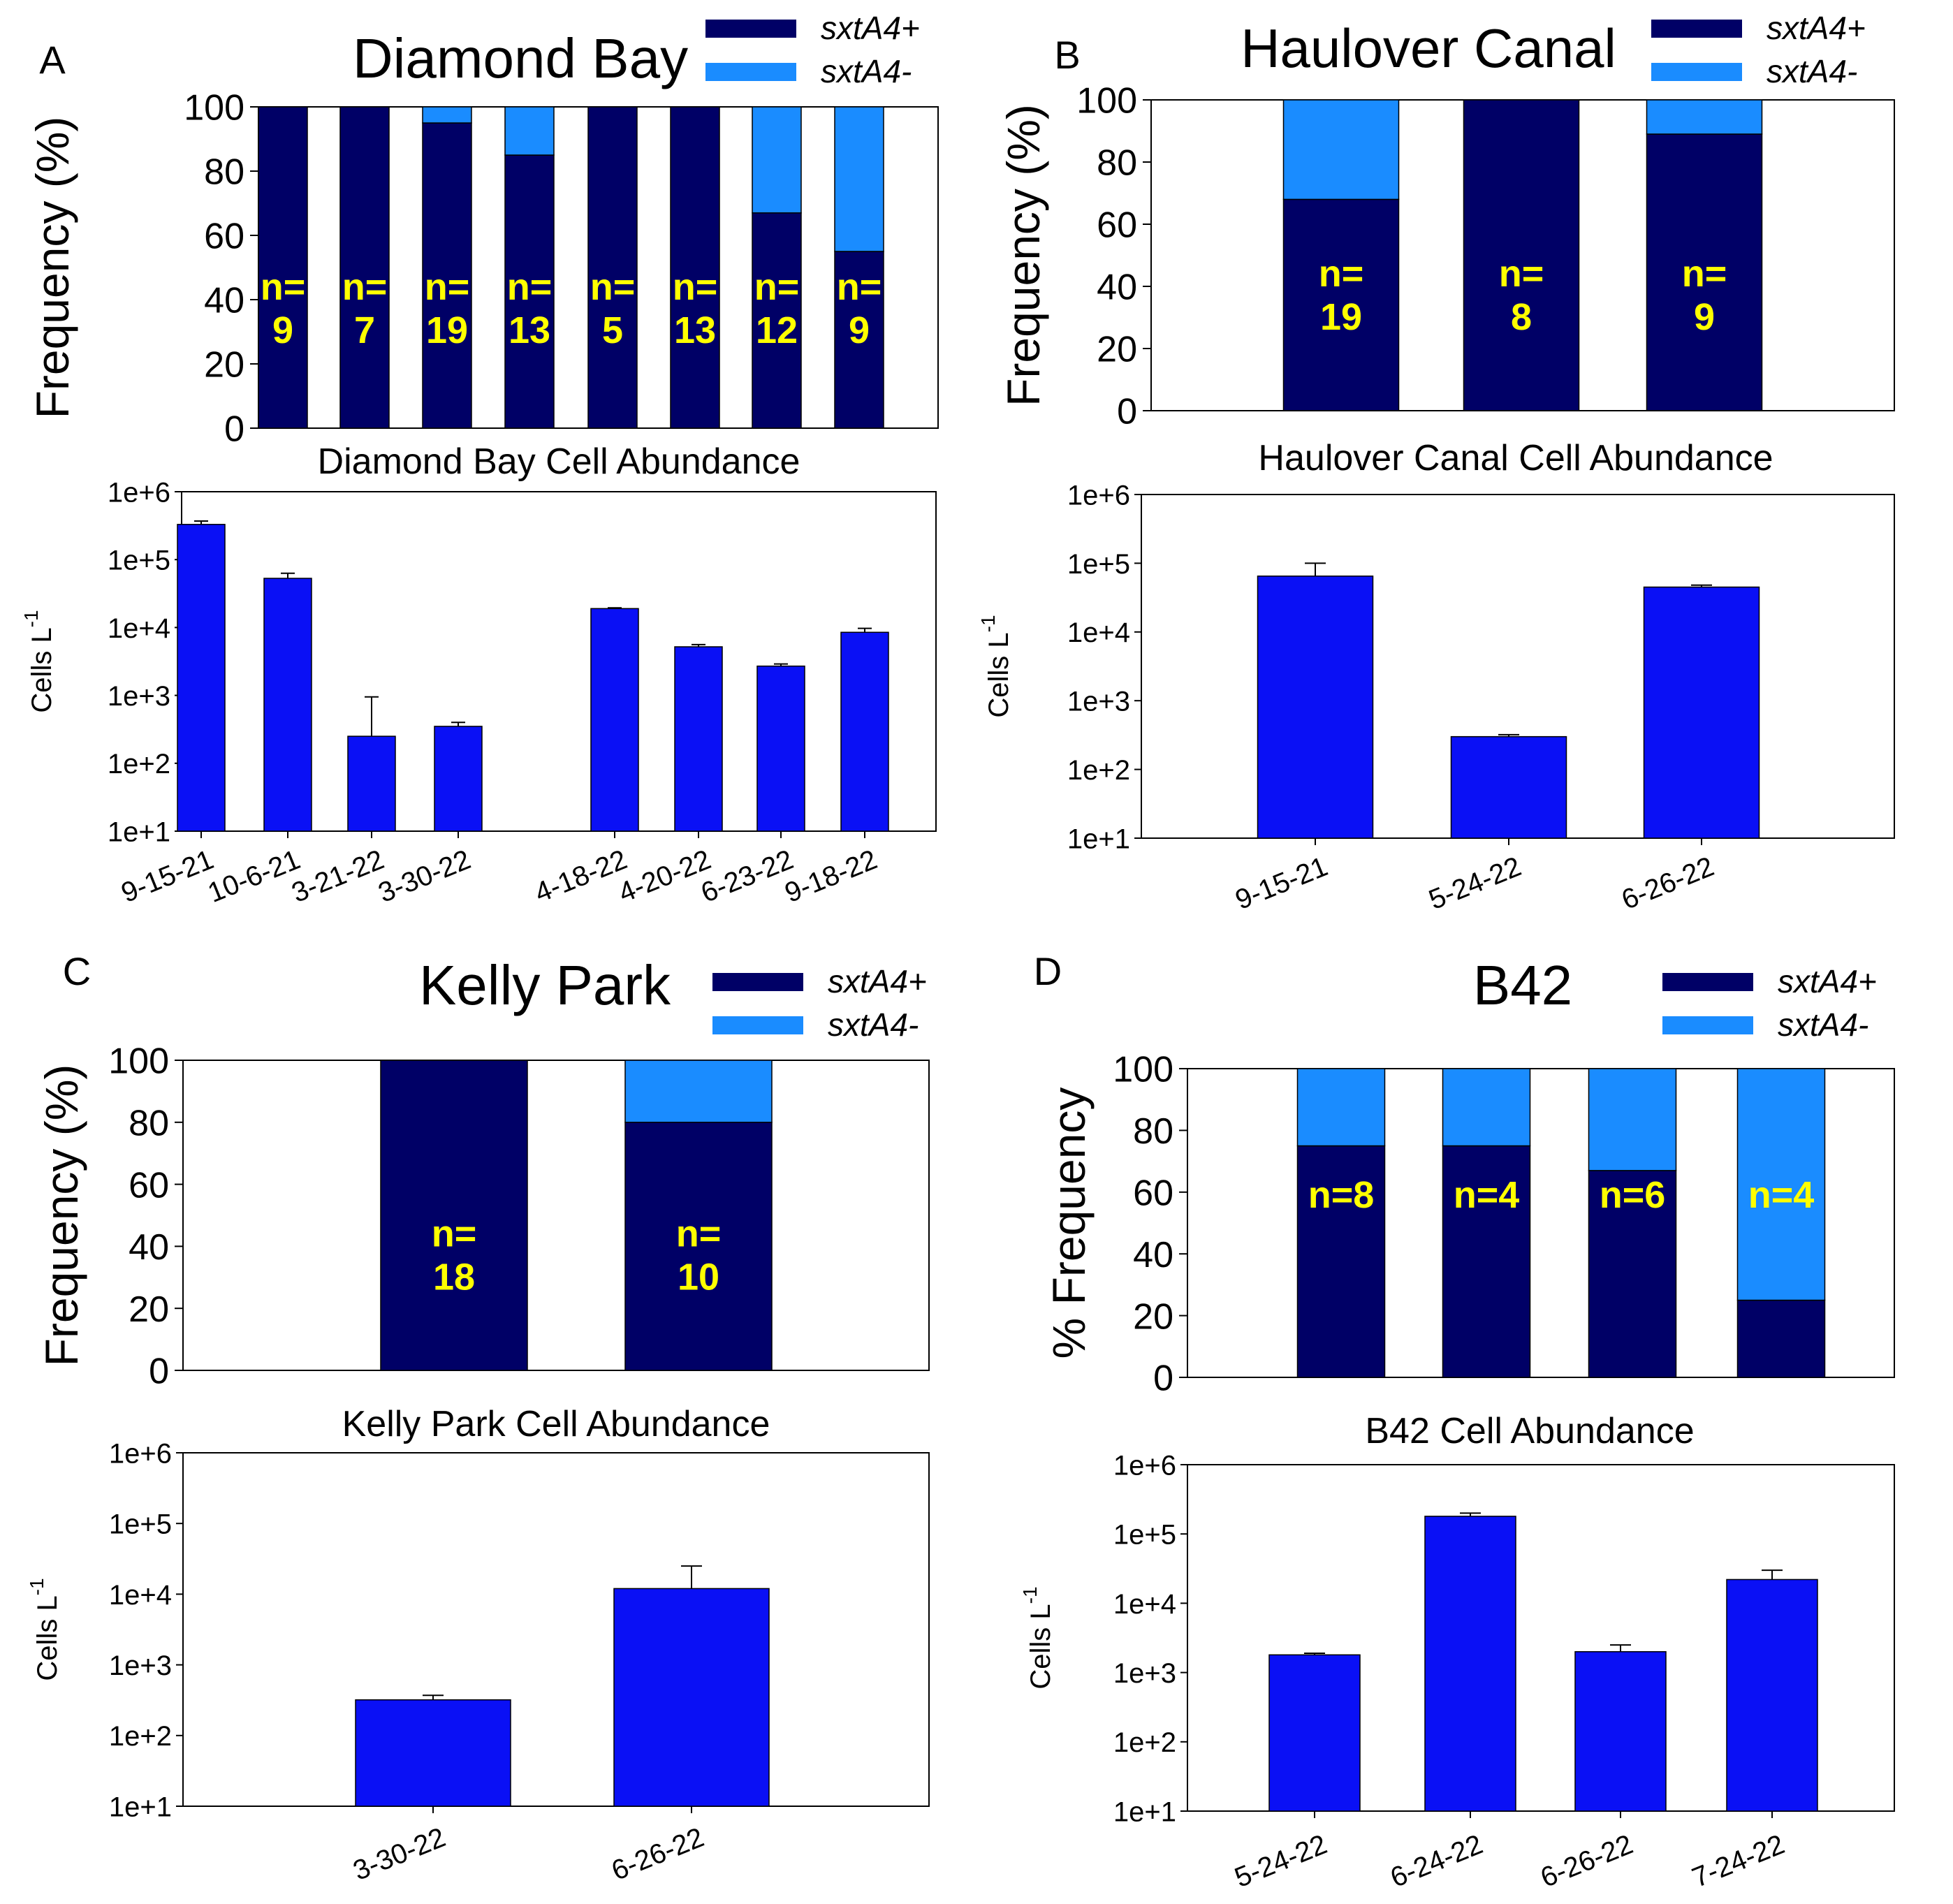  What do you see at coordinates (254, 876) in the screenshot?
I see `x-tick-label: 10-6-21` at bounding box center [254, 876].